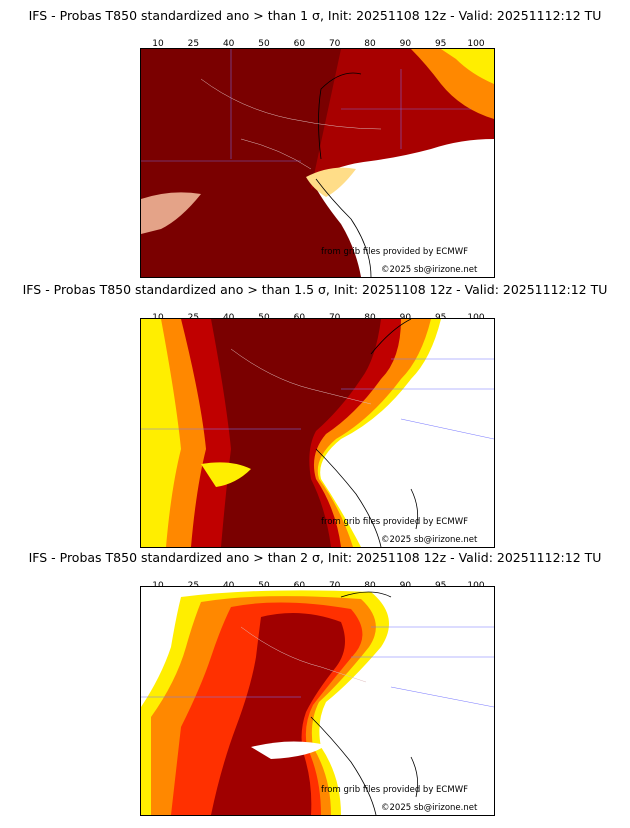 Image resolution: width=630 pixels, height=828 pixels. Describe the element at coordinates (440, 44) in the screenshot. I see `colorbar-tick-label: 95` at that location.